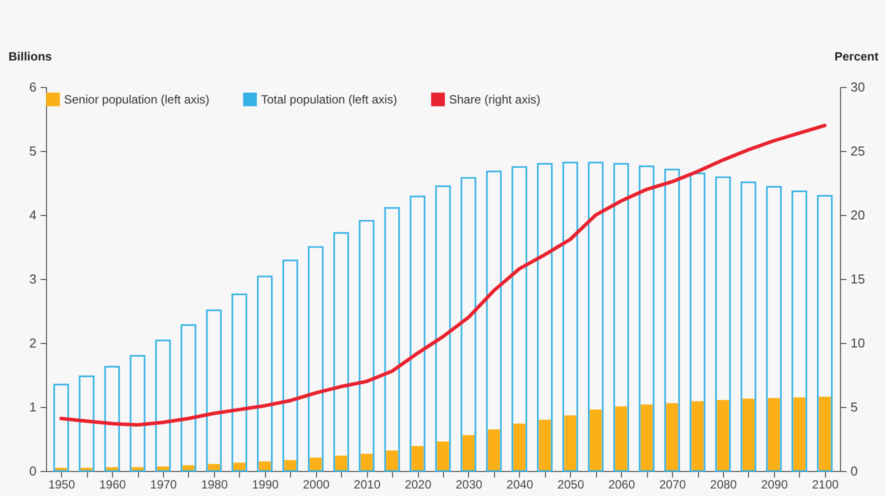 The width and height of the screenshot is (886, 496). I want to click on x-tick-label: 2030, so click(469, 485).